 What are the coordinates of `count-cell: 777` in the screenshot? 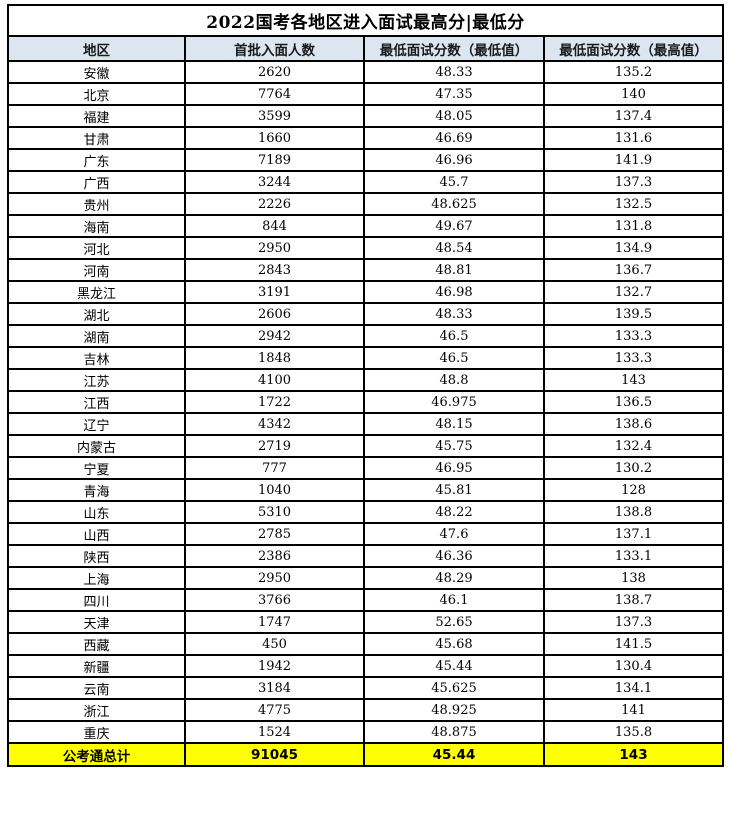 It's located at (274, 468).